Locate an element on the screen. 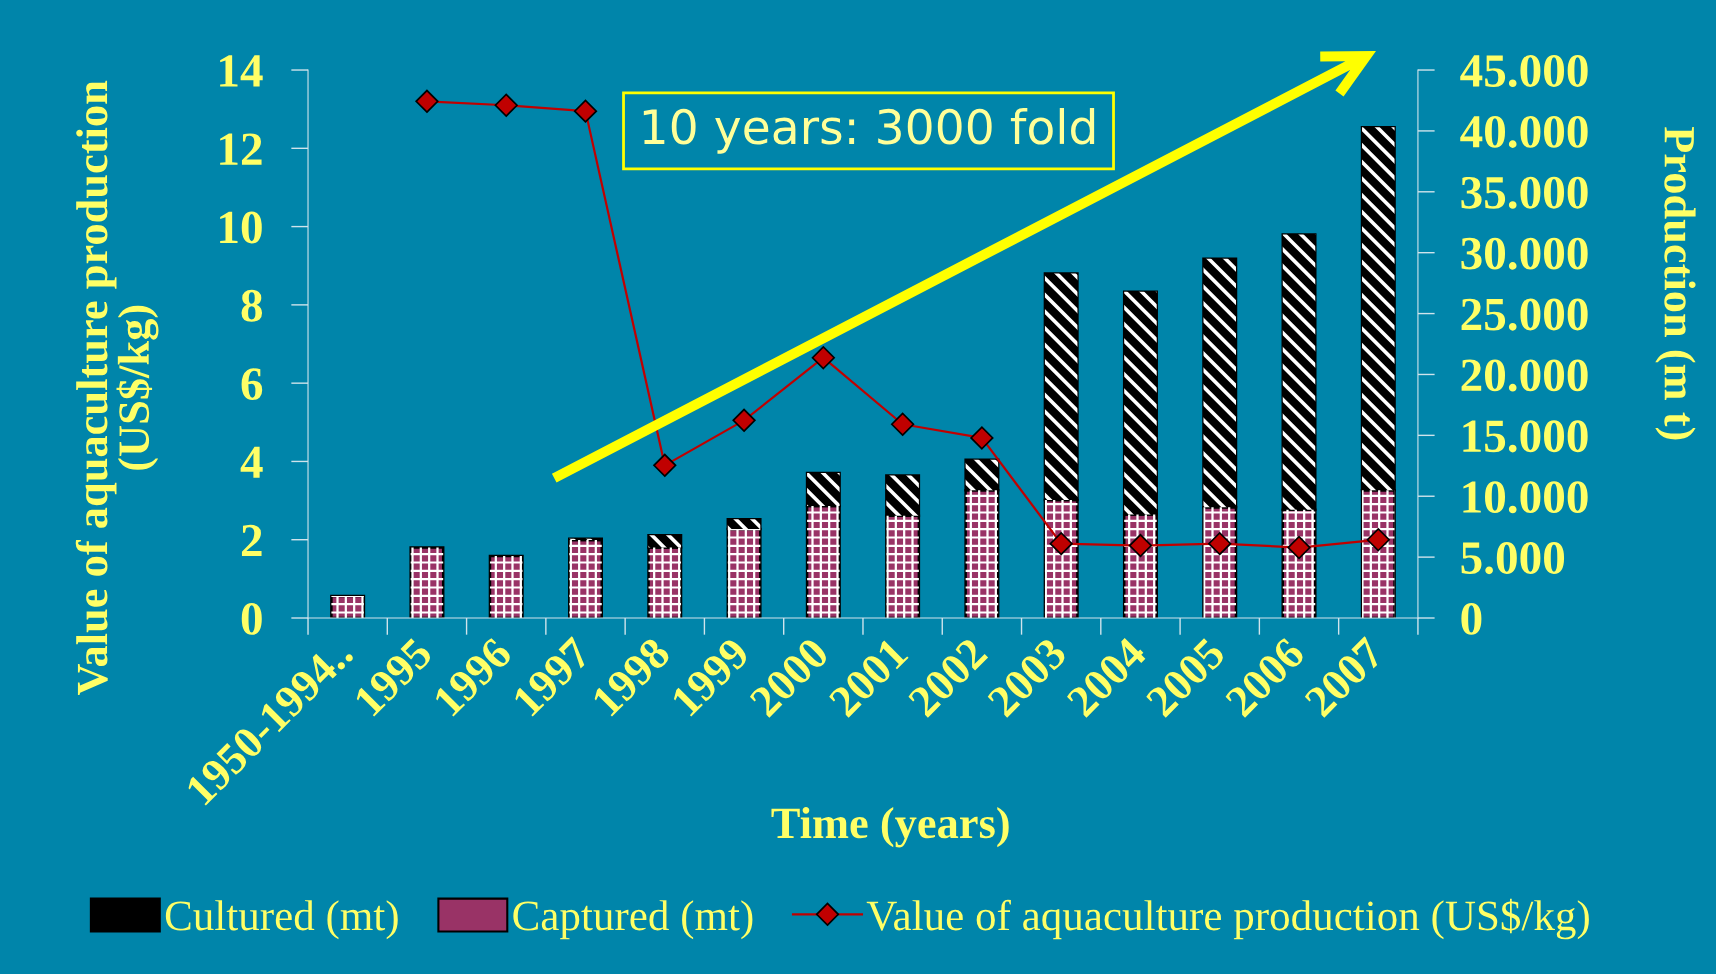  y2-tick-label: 5.000 is located at coordinates (1513, 558).